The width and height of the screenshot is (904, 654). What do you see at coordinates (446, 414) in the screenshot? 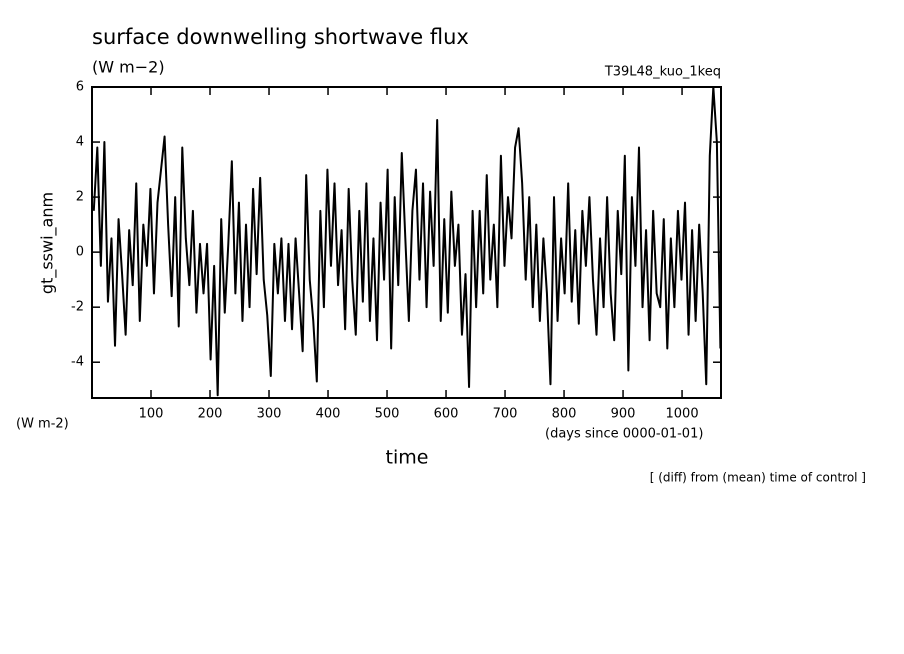
I see `x-tick-label: 600` at bounding box center [446, 414].